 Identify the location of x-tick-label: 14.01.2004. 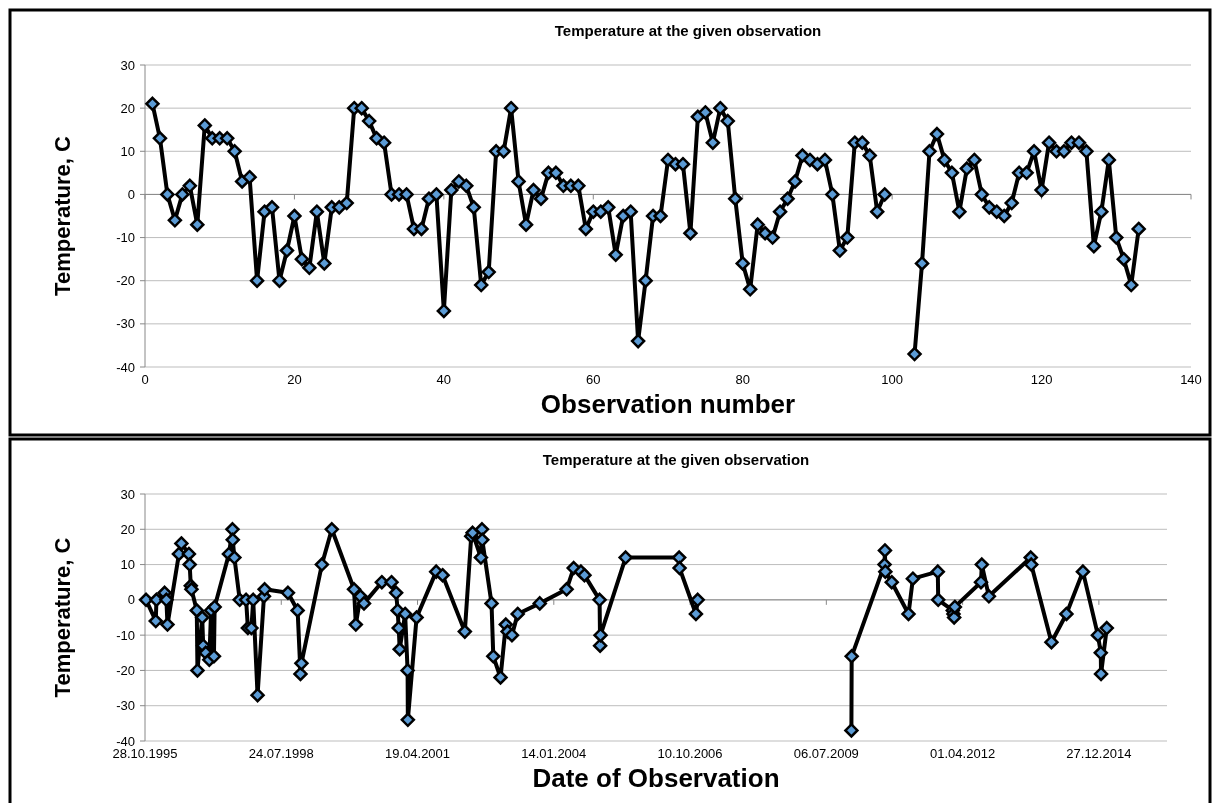
(554, 753).